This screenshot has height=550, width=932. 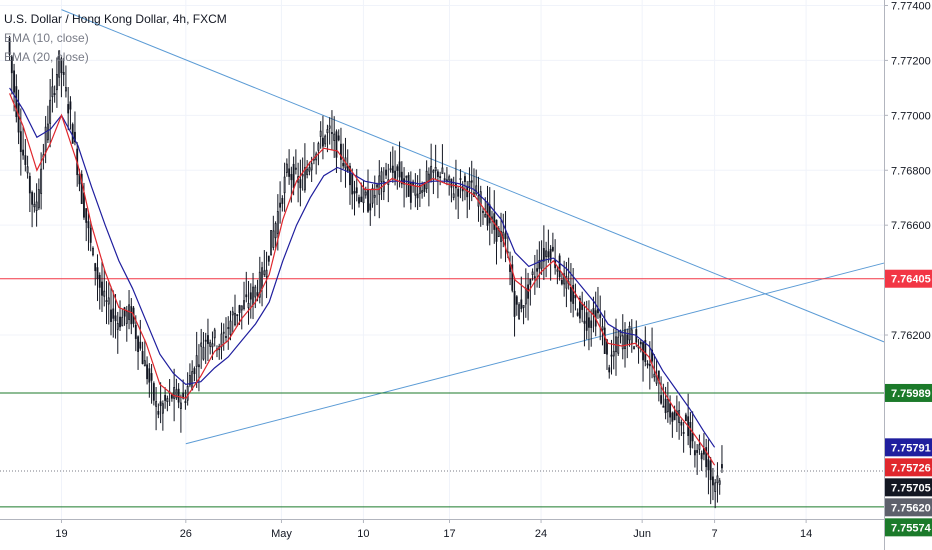 I want to click on chart-title: U.S. Dollar / Hong Kong Dollar, 4h, FXCM, so click(x=115, y=19).